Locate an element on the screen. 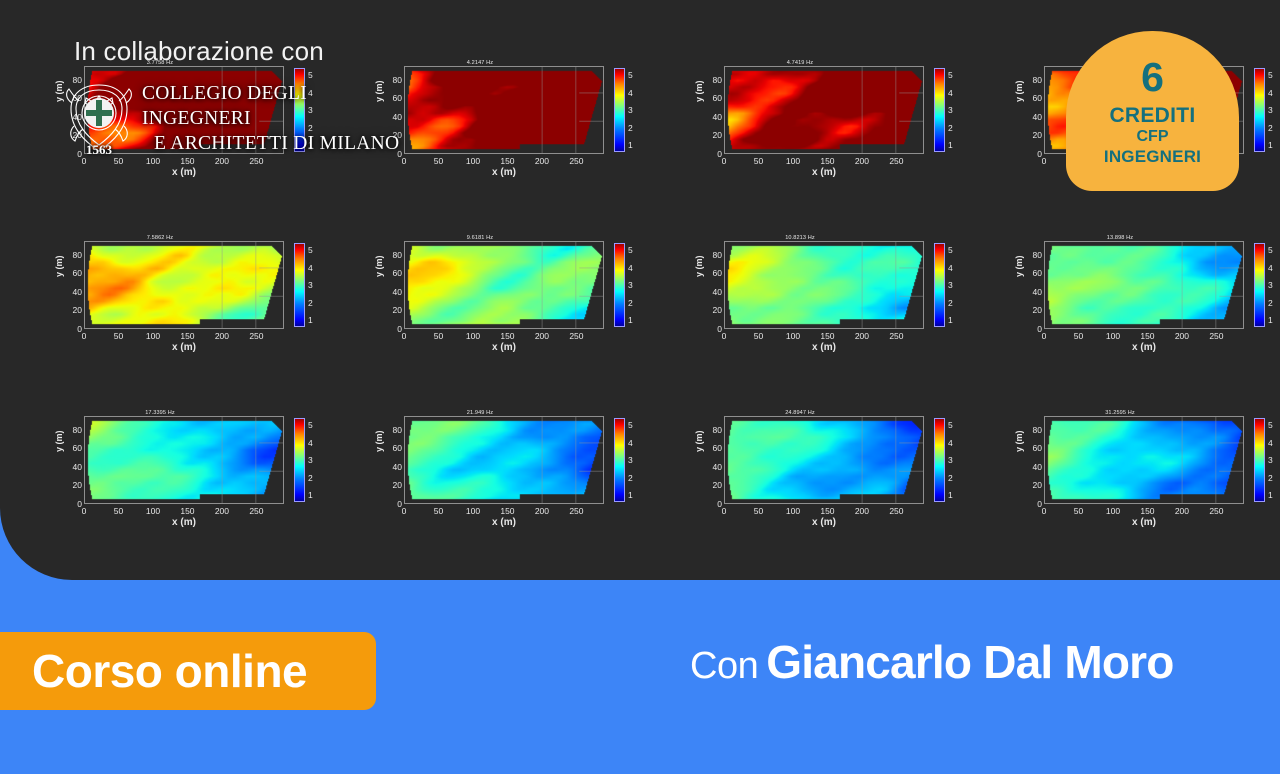 The width and height of the screenshot is (1280, 774). colorbar-tick-label: 4 is located at coordinates (630, 92).